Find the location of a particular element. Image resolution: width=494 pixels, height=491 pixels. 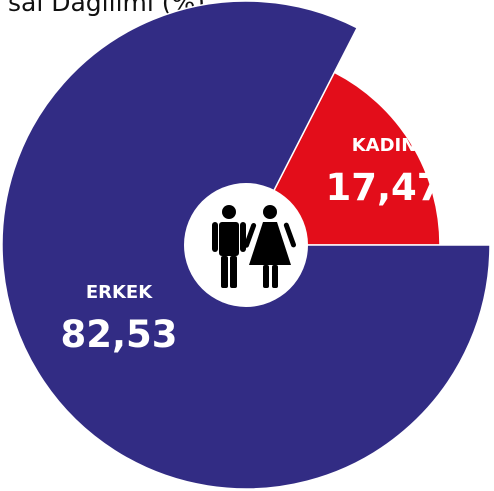

center-badge is located at coordinates (246, 245).